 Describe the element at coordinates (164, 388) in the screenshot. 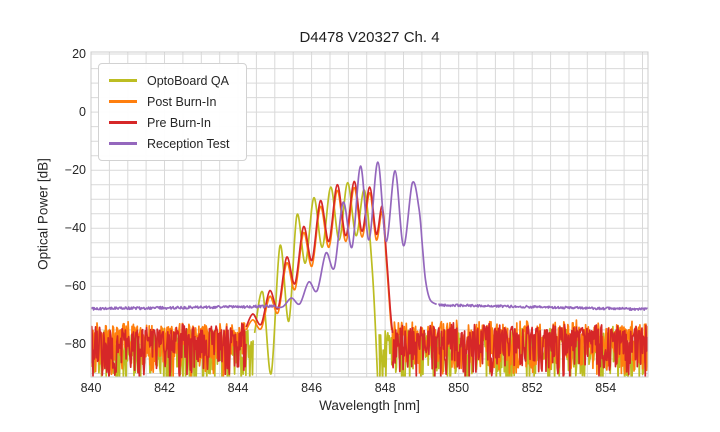

I see `x-tick-label: 842` at that location.